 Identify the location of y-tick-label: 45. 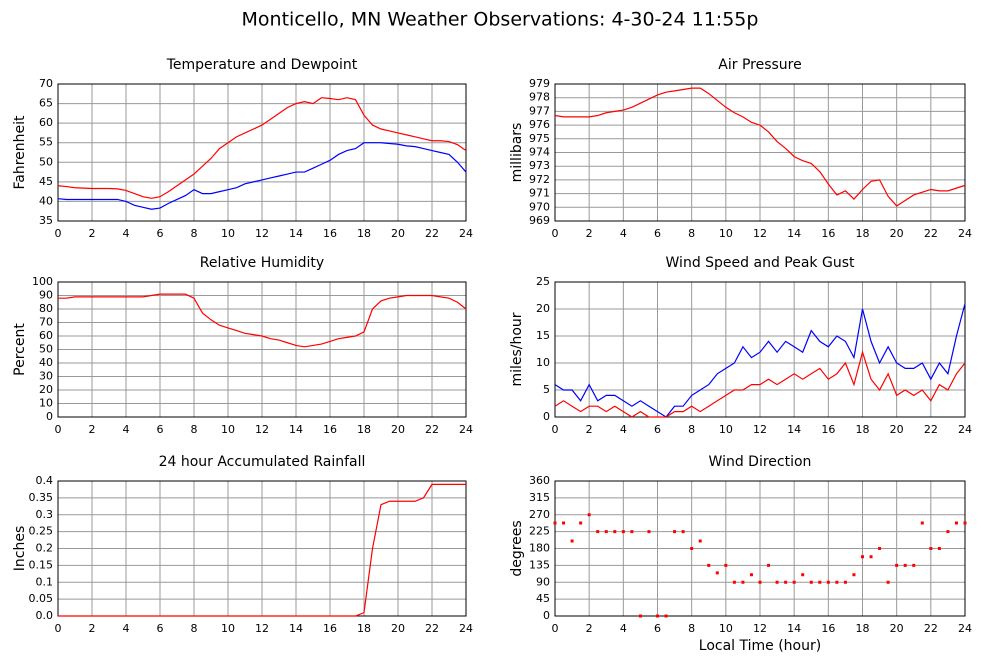
(46, 181).